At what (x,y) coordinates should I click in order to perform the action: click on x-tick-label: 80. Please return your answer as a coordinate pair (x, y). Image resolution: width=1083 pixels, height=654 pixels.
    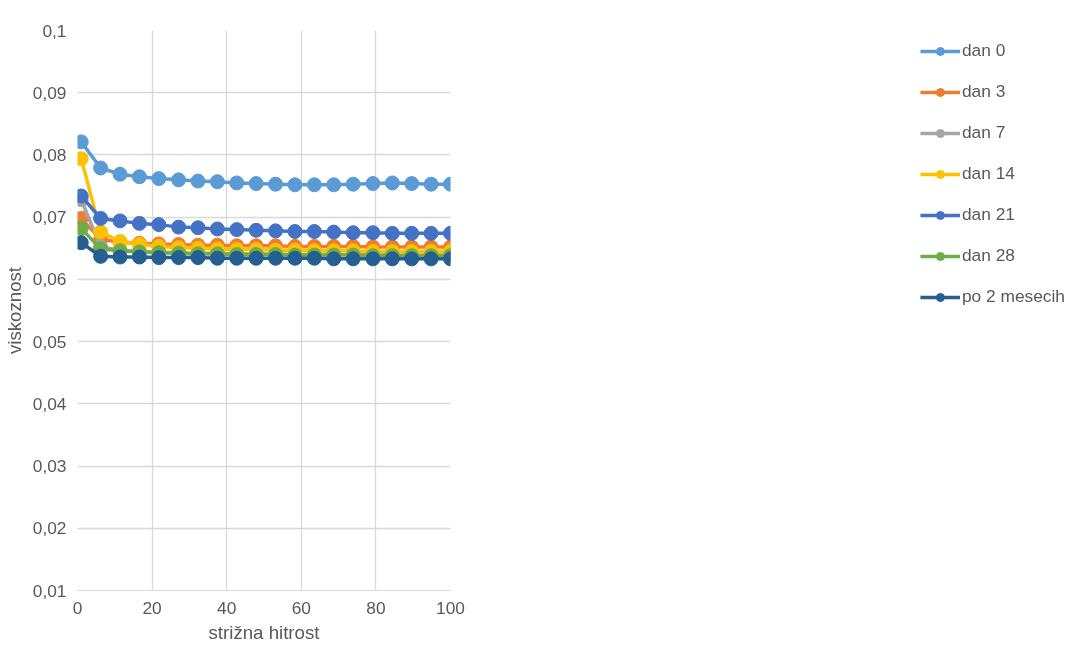
    Looking at the image, I should click on (376, 607).